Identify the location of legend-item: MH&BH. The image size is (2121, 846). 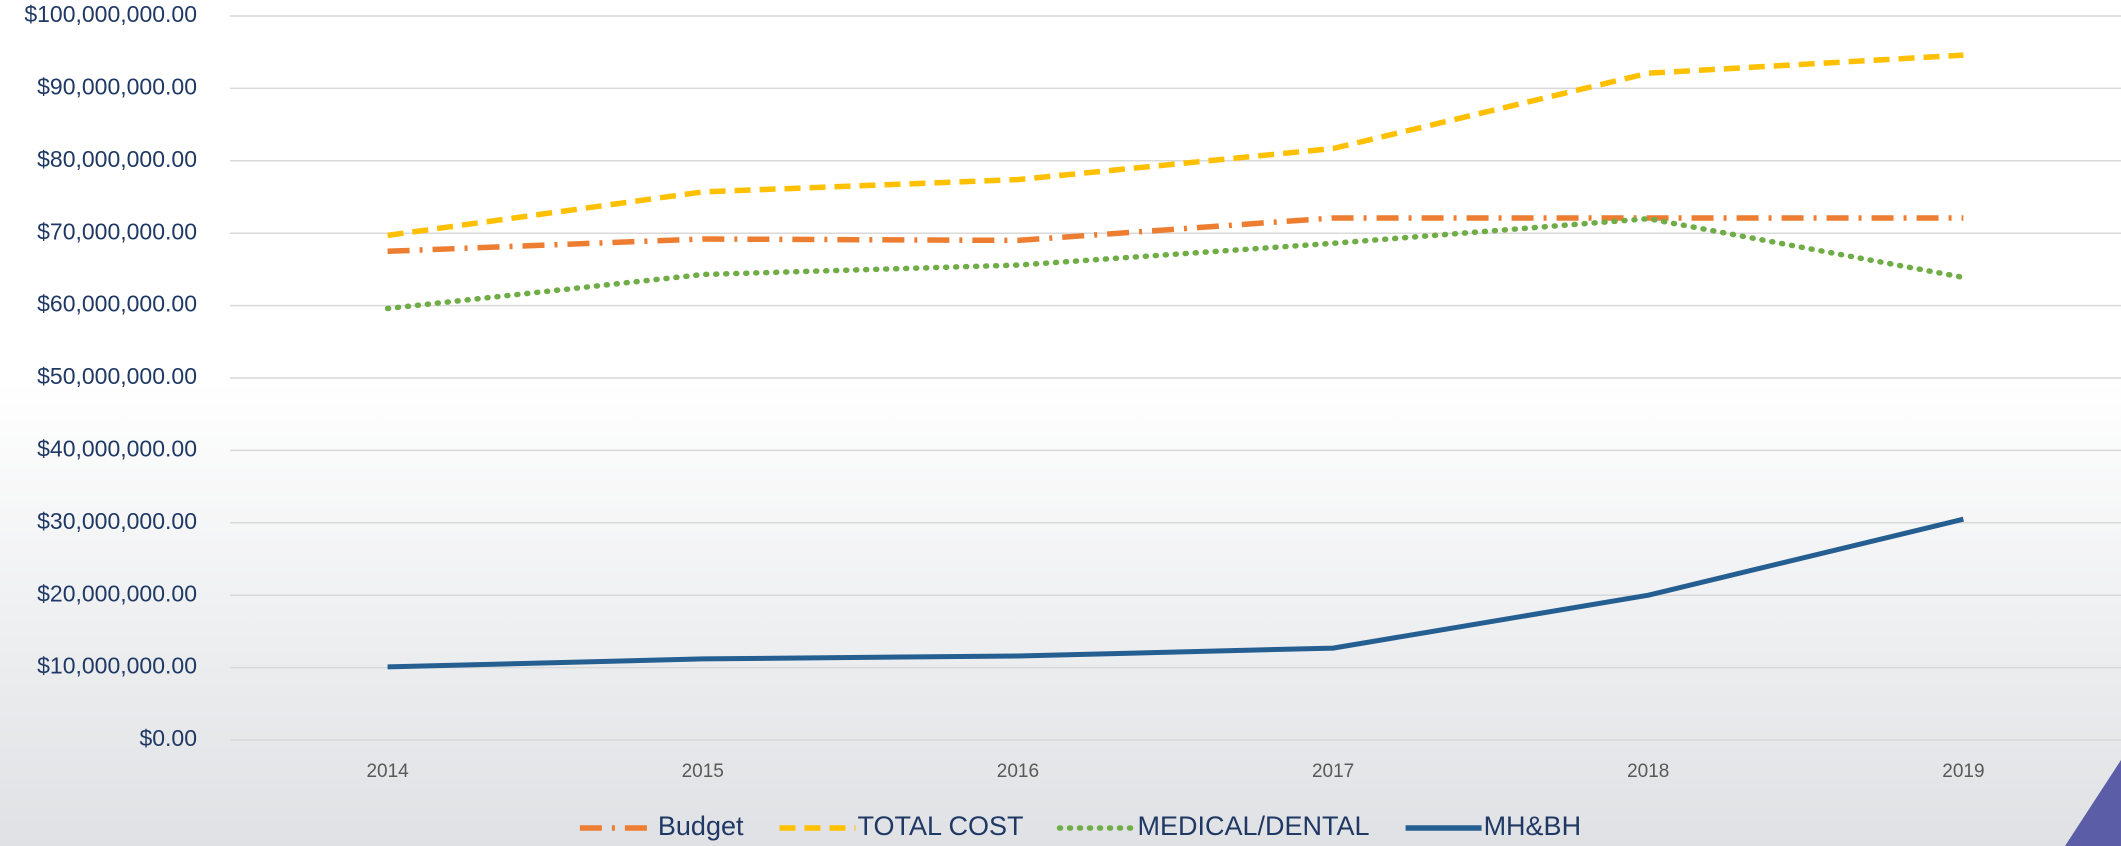
(1493, 826).